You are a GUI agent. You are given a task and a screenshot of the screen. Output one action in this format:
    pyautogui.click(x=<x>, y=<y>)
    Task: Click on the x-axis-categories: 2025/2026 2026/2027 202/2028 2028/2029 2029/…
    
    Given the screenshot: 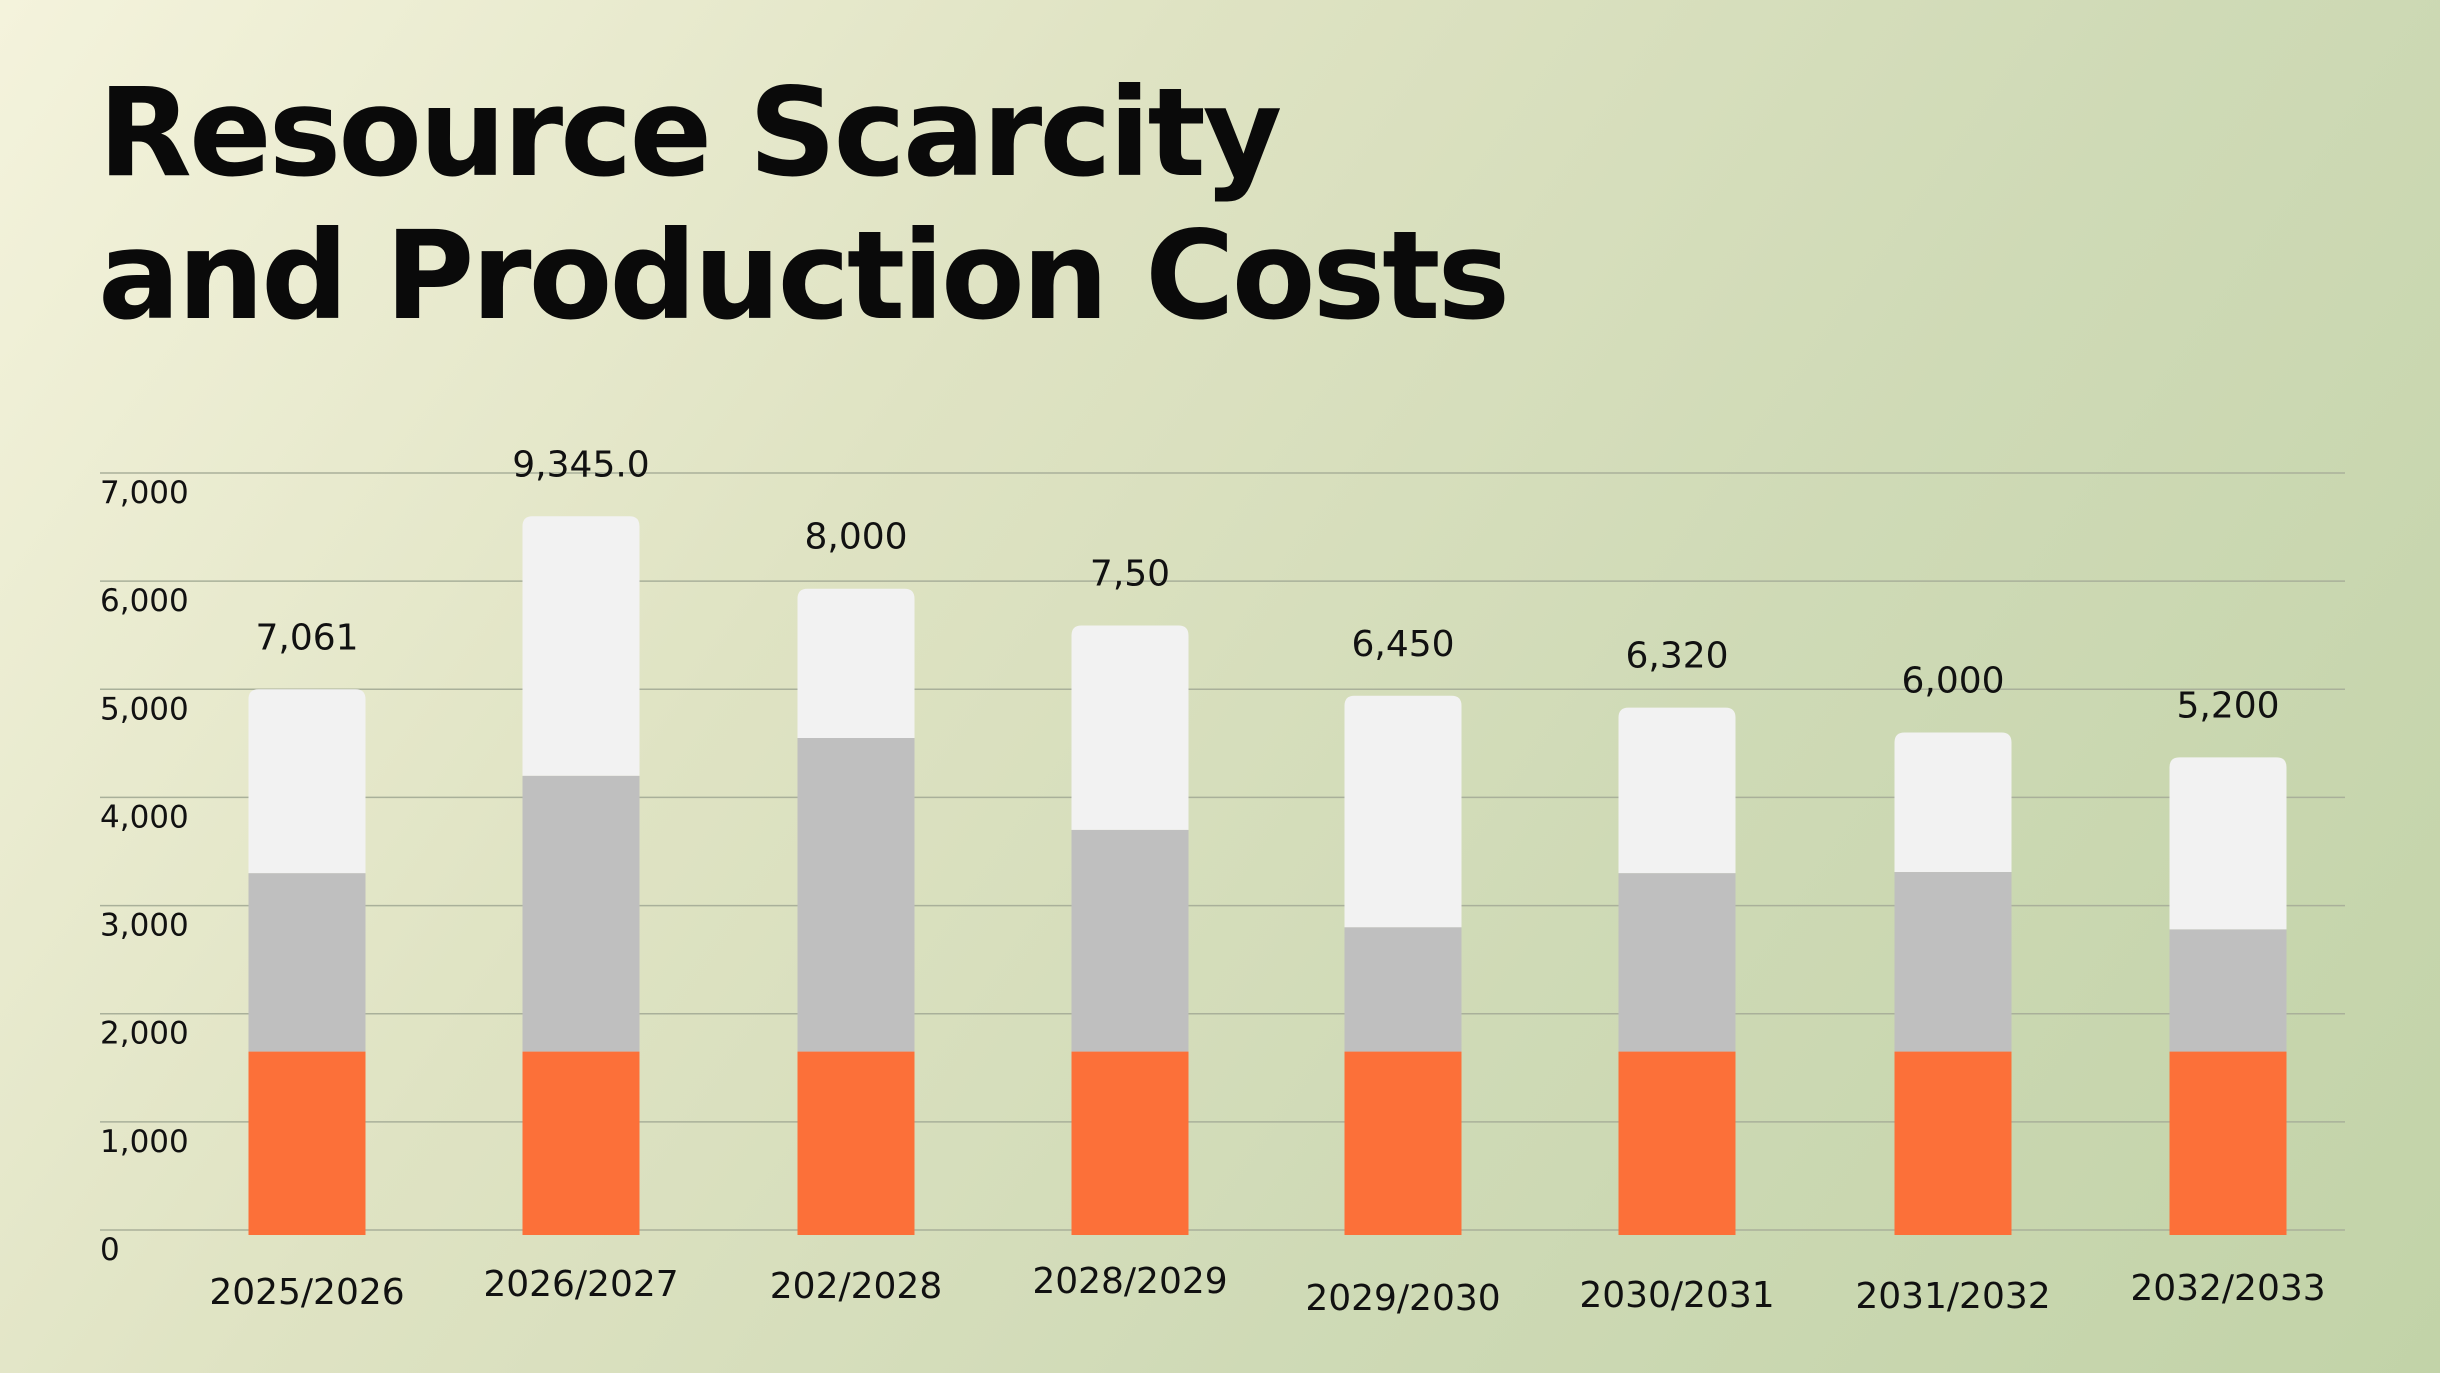 What is the action you would take?
    pyautogui.click(x=1267, y=1290)
    